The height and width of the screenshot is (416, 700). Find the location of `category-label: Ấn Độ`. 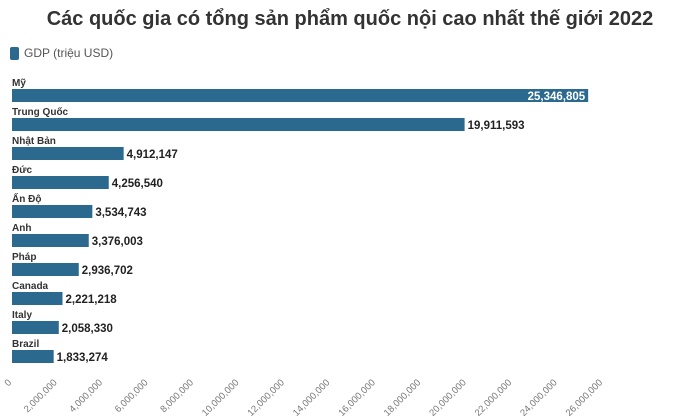

category-label: Ấn Độ is located at coordinates (26, 198).